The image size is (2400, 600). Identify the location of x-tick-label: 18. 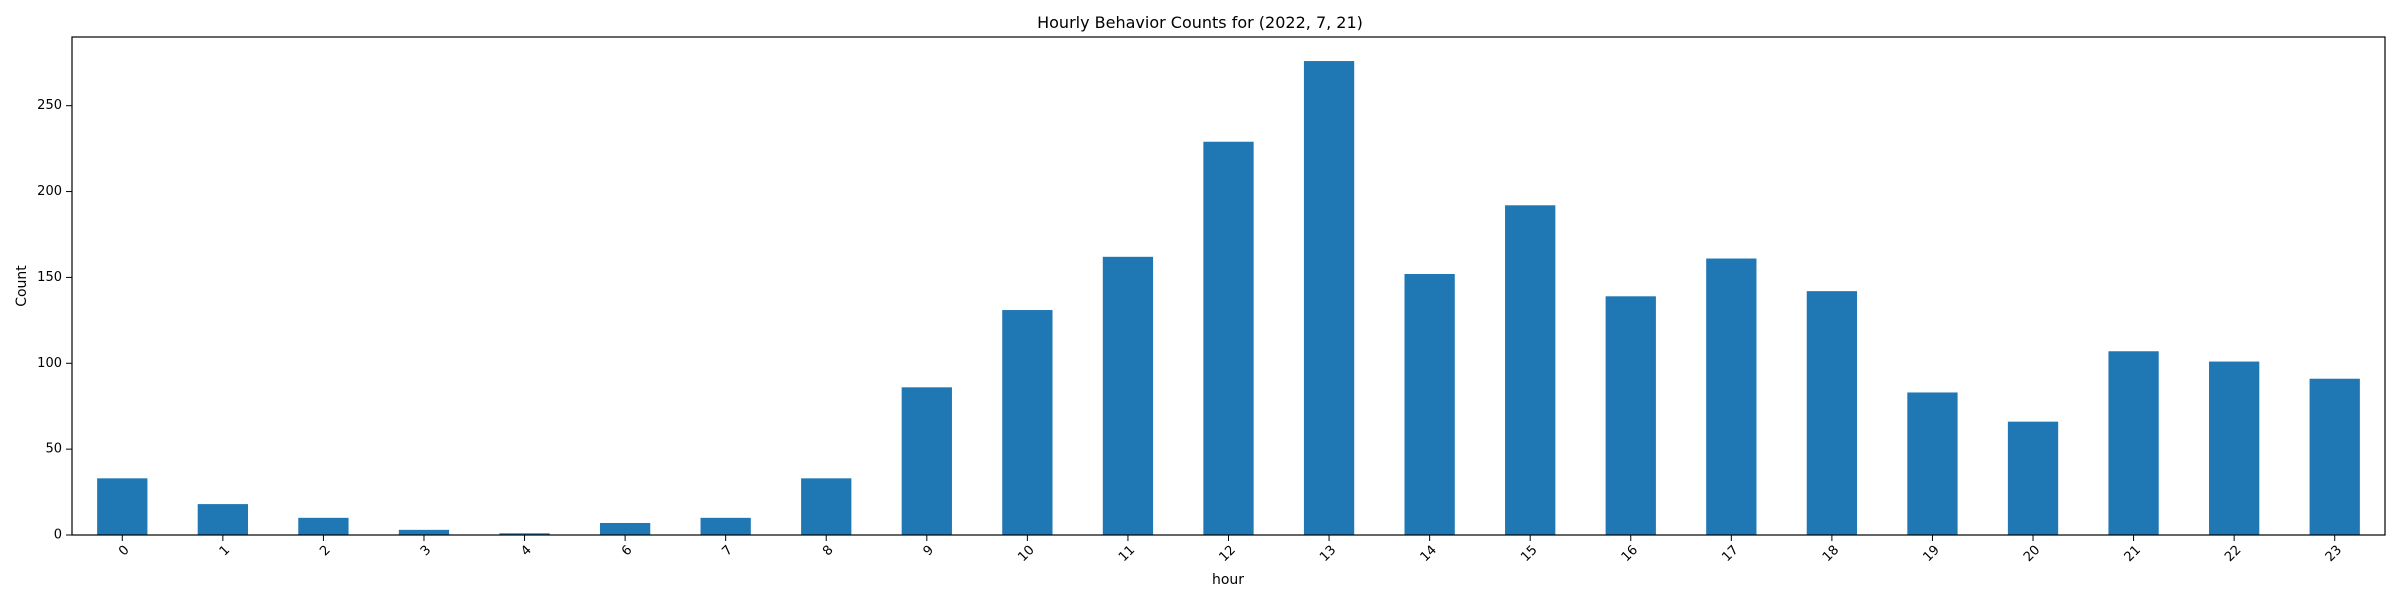
(1831, 554).